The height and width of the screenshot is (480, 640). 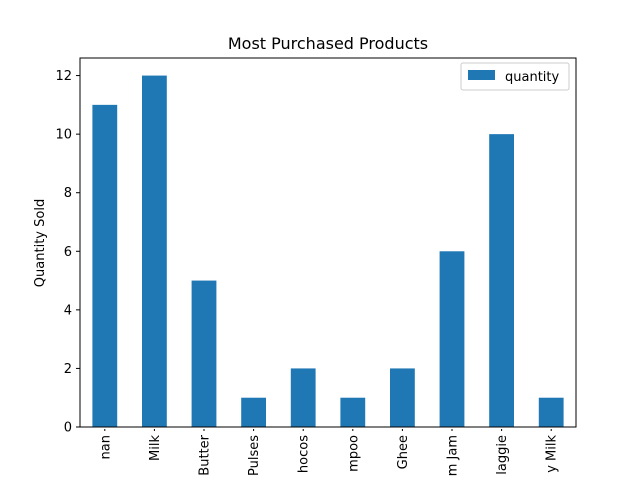 I want to click on x-tick-label: hocos, so click(x=304, y=454).